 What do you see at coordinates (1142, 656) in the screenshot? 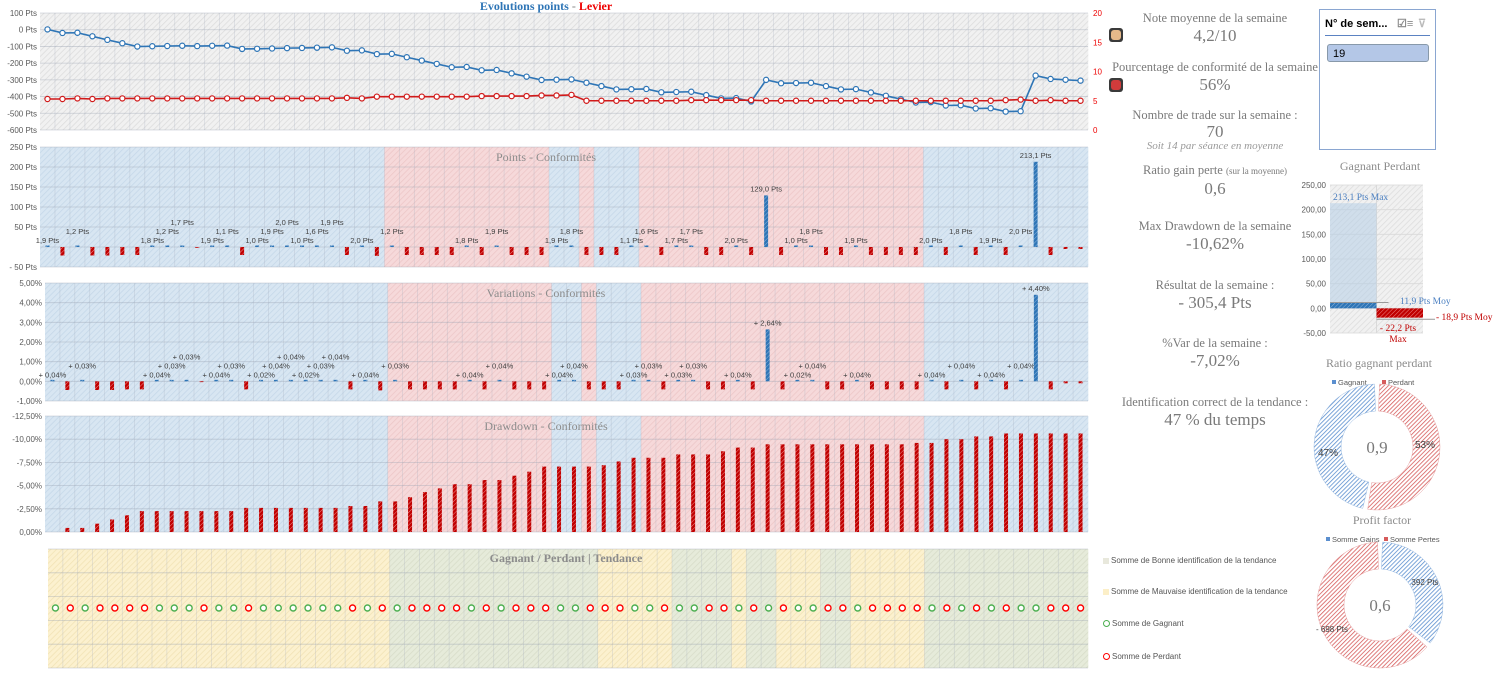
I see `legend-perdant: Somme de Perdant` at bounding box center [1142, 656].